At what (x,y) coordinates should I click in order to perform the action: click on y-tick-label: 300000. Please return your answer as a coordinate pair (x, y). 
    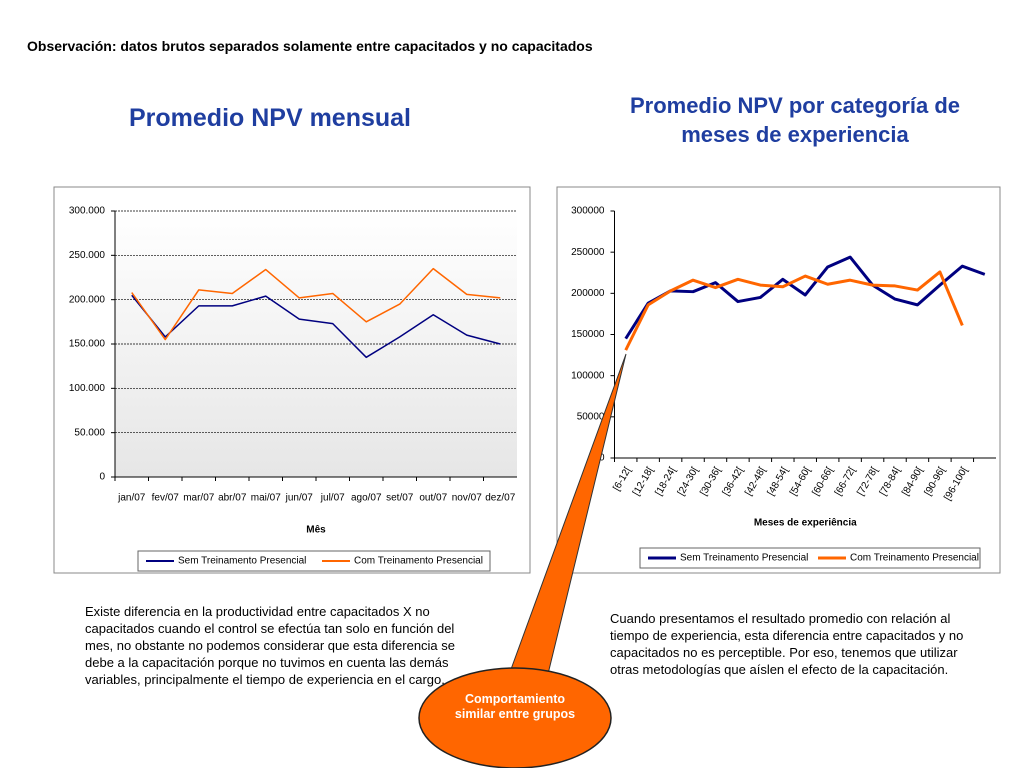
    Looking at the image, I should click on (588, 211).